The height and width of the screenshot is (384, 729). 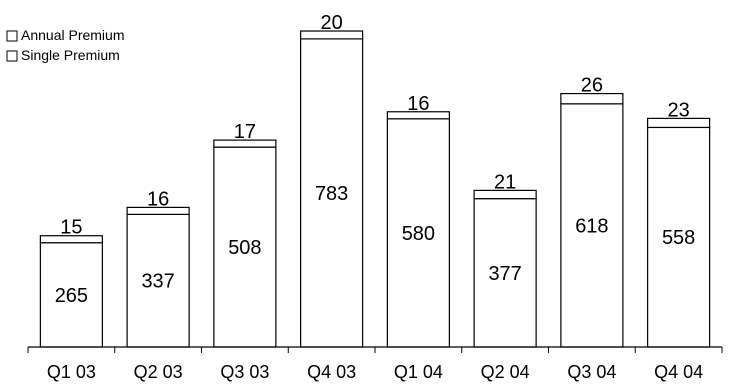 I want to click on data-label-annual-premium-q4-04: 23, so click(x=679, y=110).